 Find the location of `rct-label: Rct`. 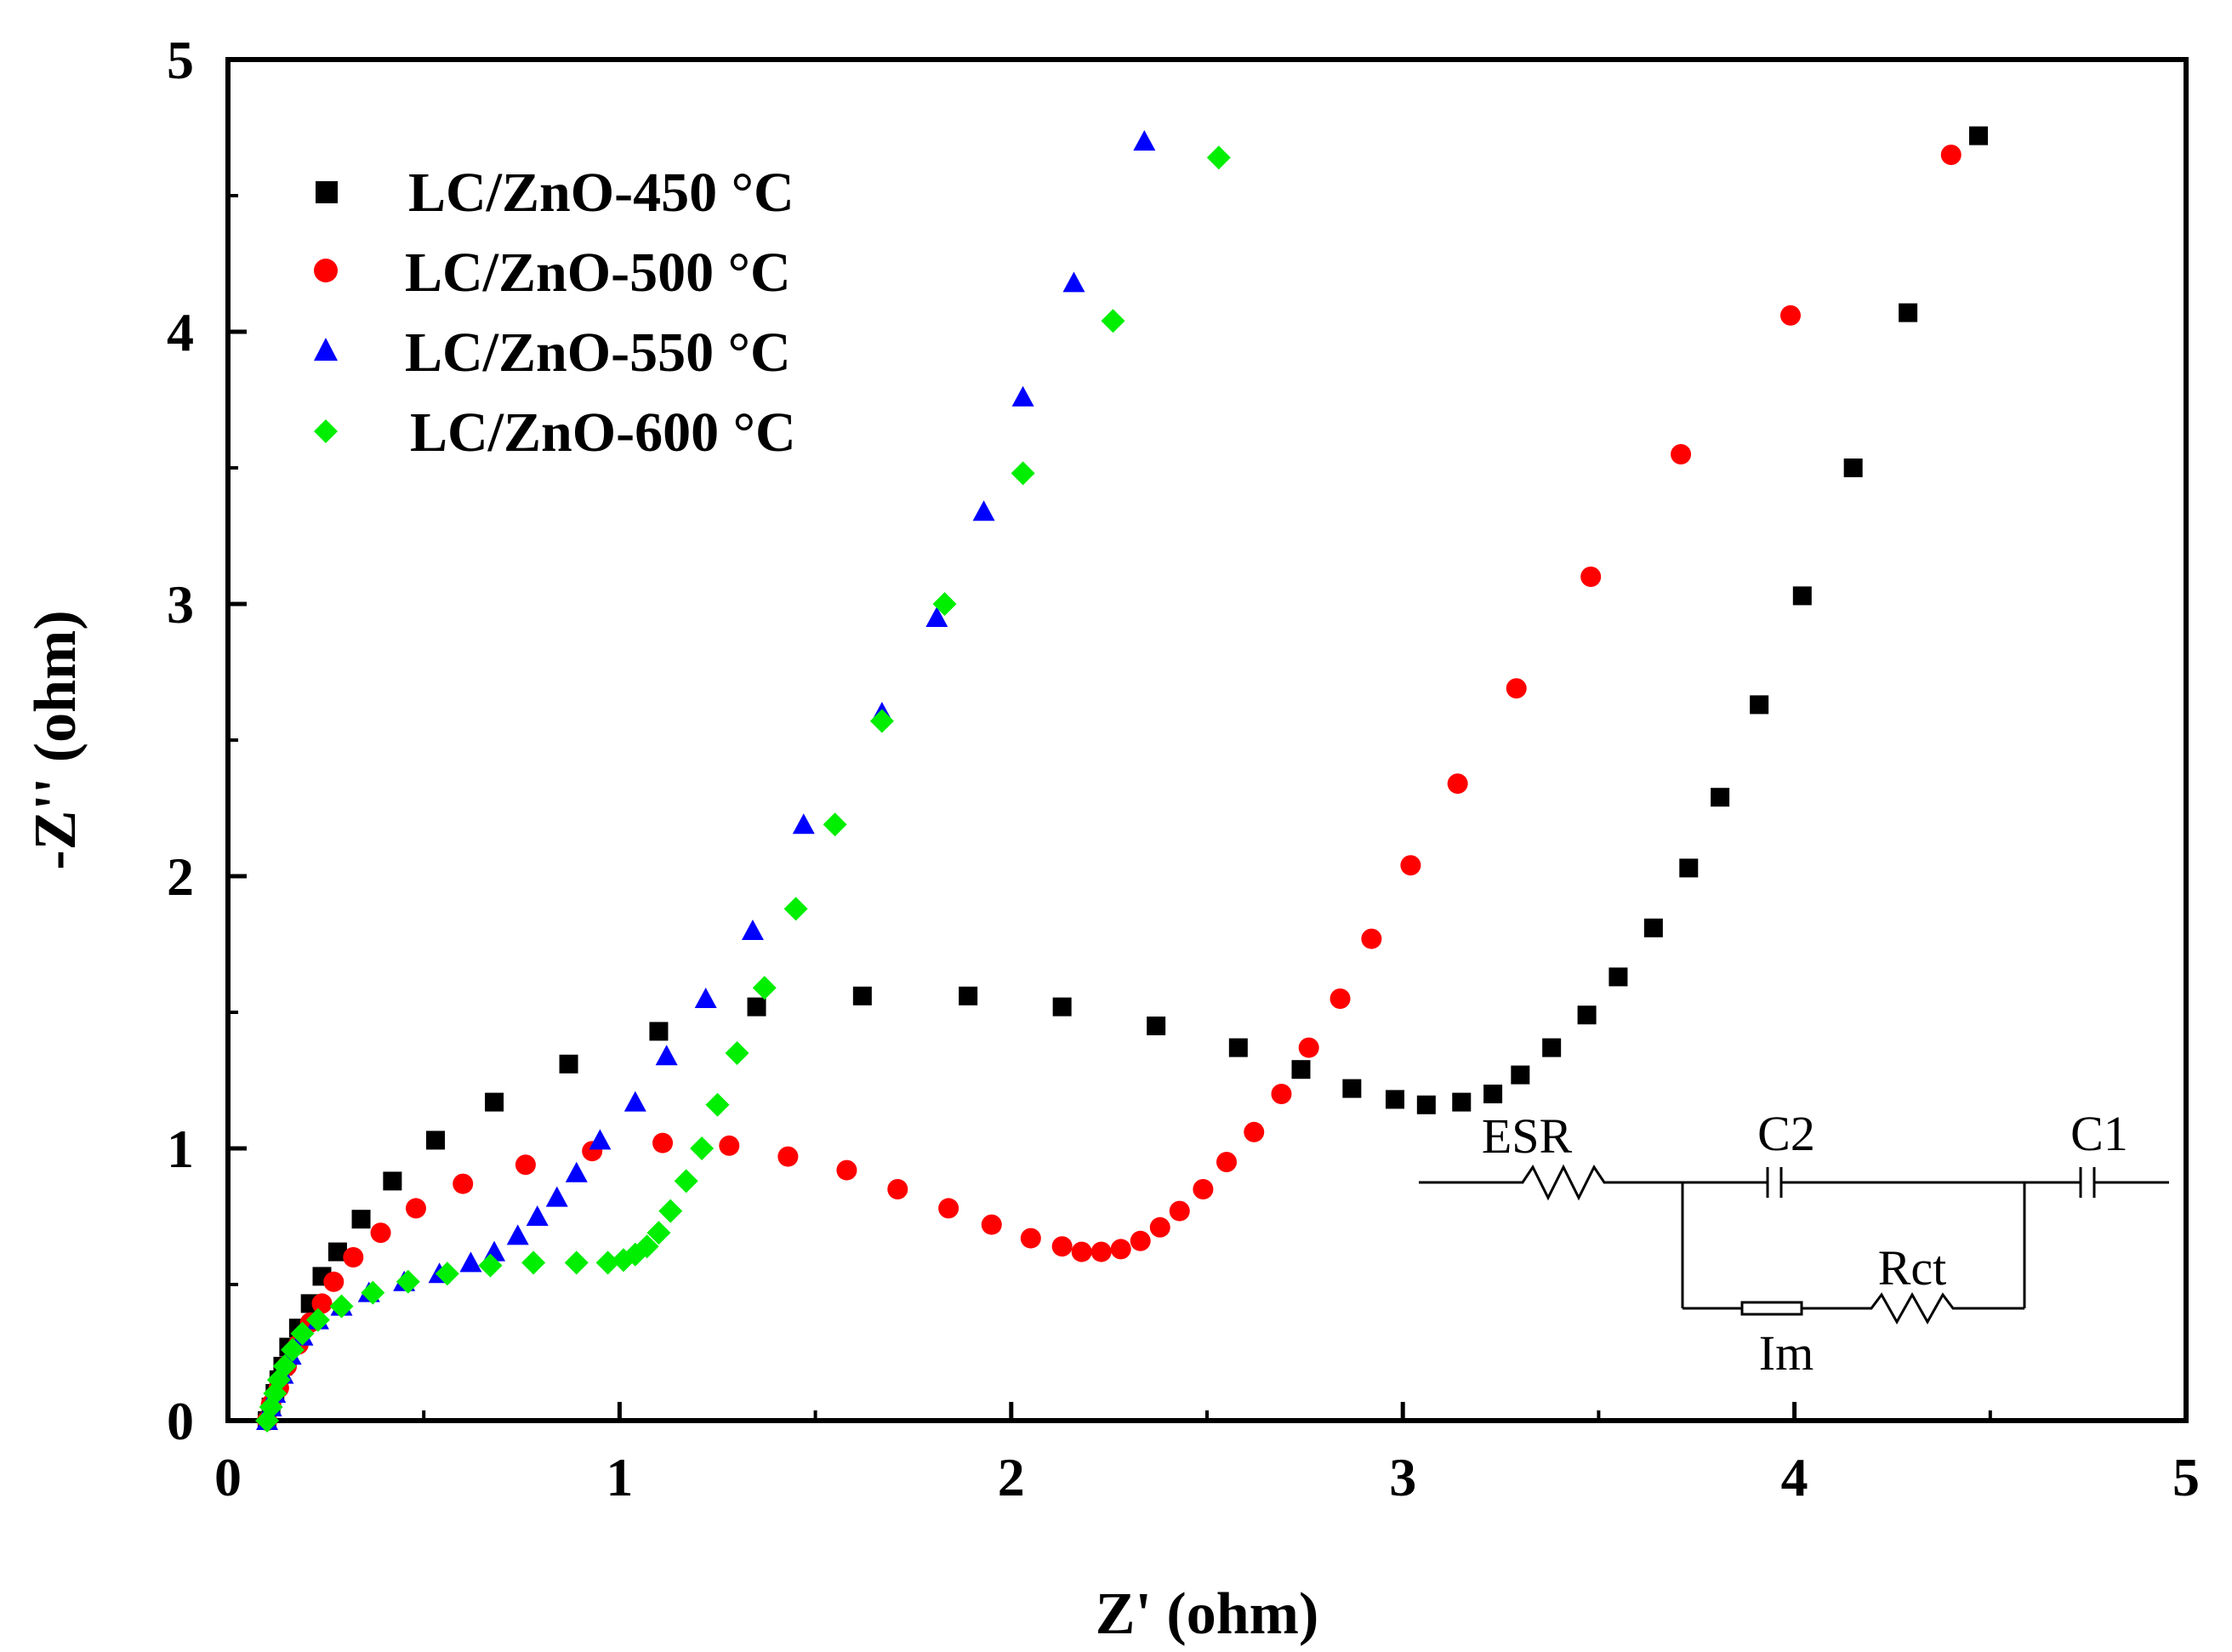

rct-label: Rct is located at coordinates (1912, 1268).